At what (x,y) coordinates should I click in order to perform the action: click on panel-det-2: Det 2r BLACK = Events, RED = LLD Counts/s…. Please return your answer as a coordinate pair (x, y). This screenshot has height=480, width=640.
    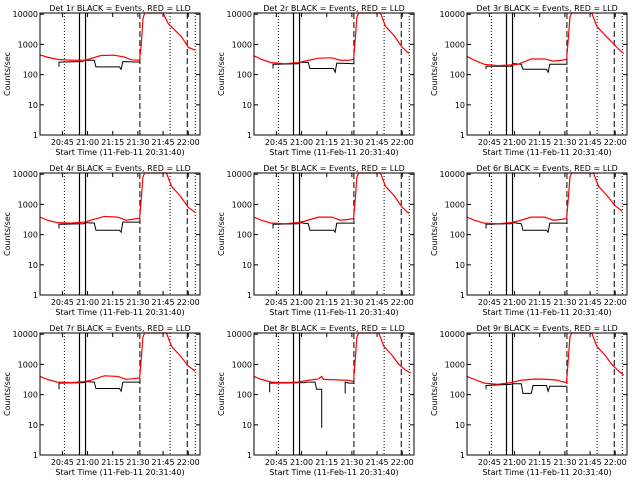
    Looking at the image, I should click on (316, 80).